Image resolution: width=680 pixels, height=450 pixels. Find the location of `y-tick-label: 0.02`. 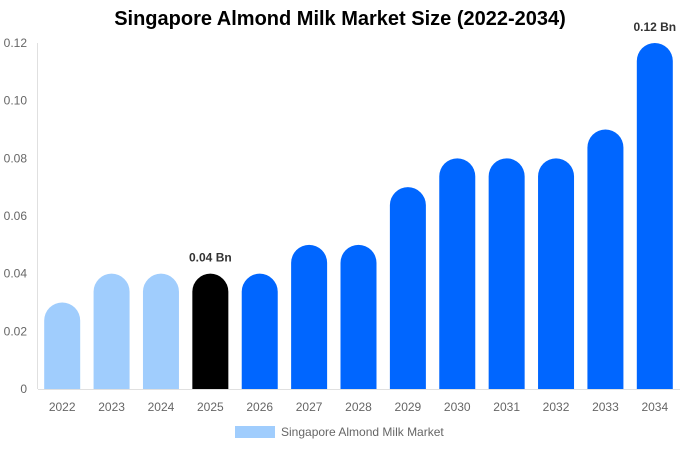

y-tick-label: 0.02 is located at coordinates (16, 331).